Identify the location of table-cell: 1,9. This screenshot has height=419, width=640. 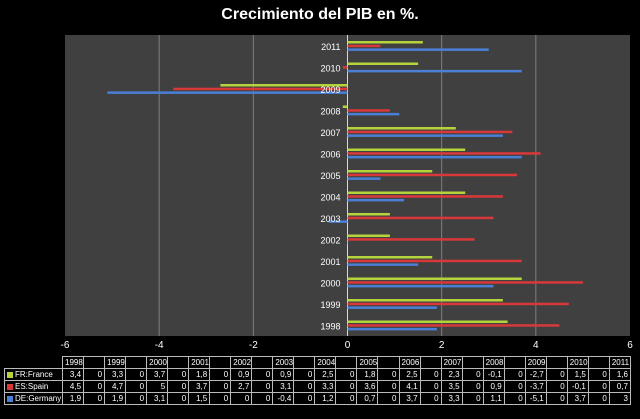
(73, 398).